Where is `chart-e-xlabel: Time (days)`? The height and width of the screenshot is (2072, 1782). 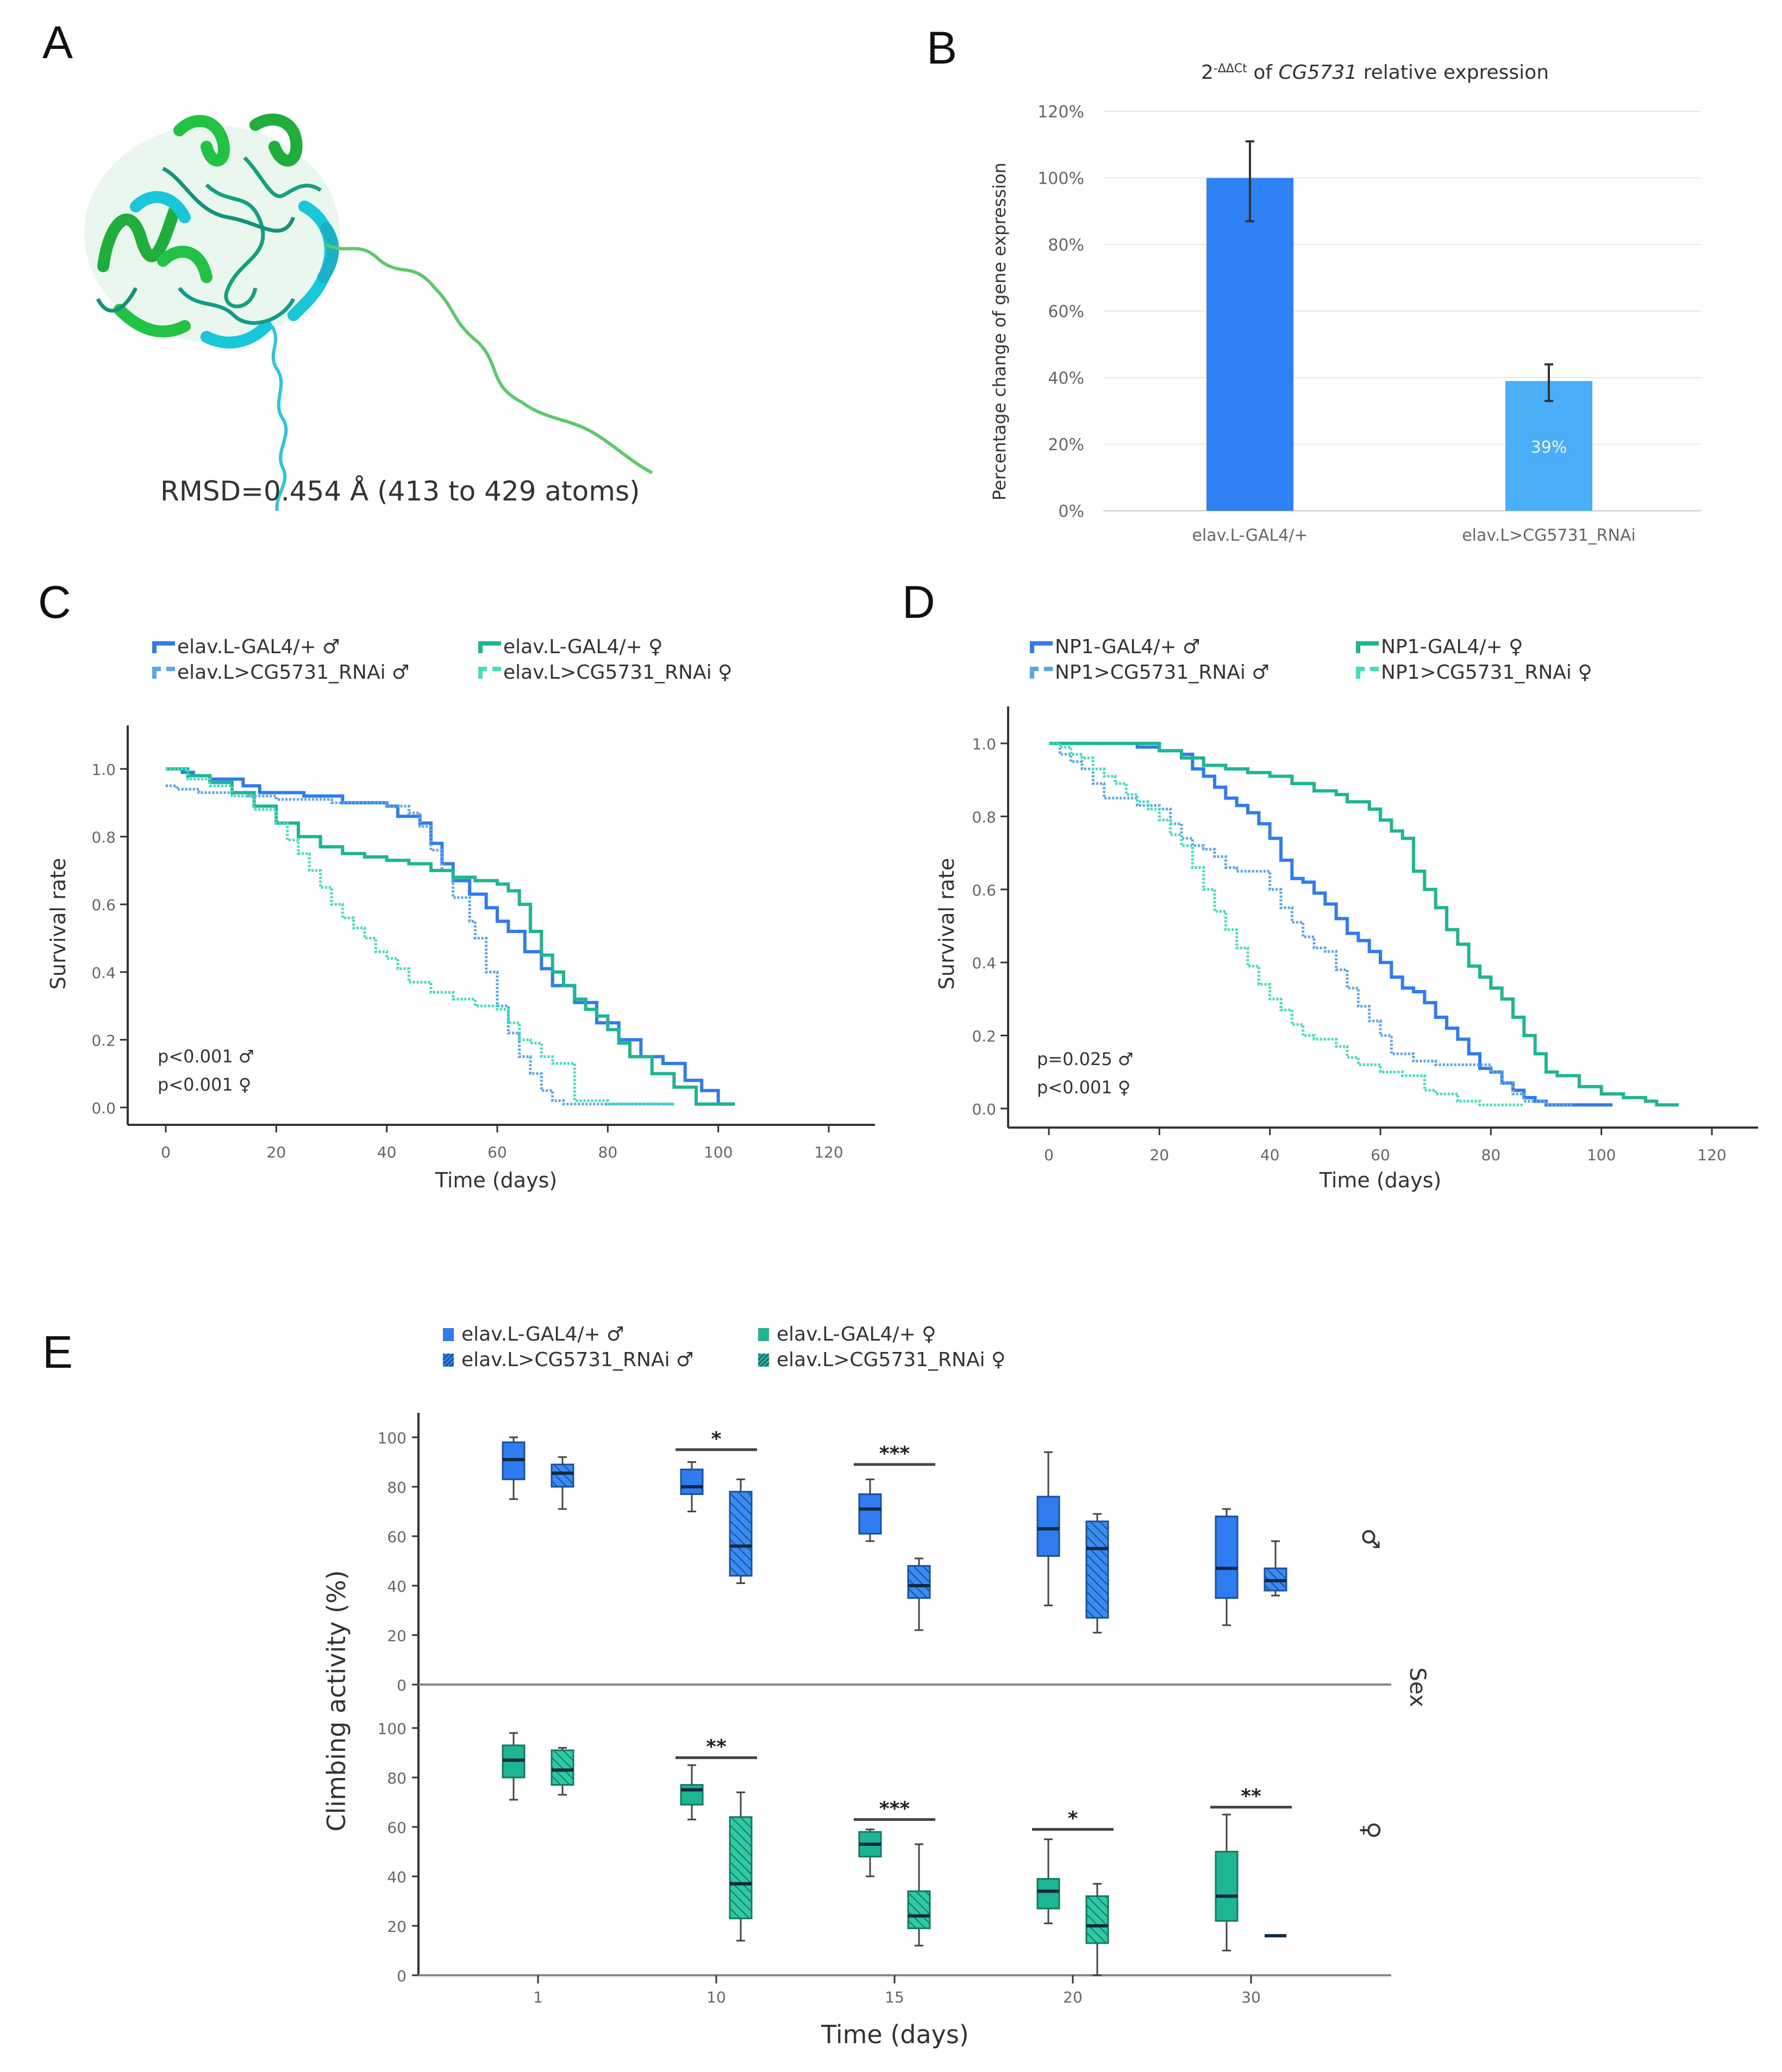 chart-e-xlabel: Time (days) is located at coordinates (895, 2035).